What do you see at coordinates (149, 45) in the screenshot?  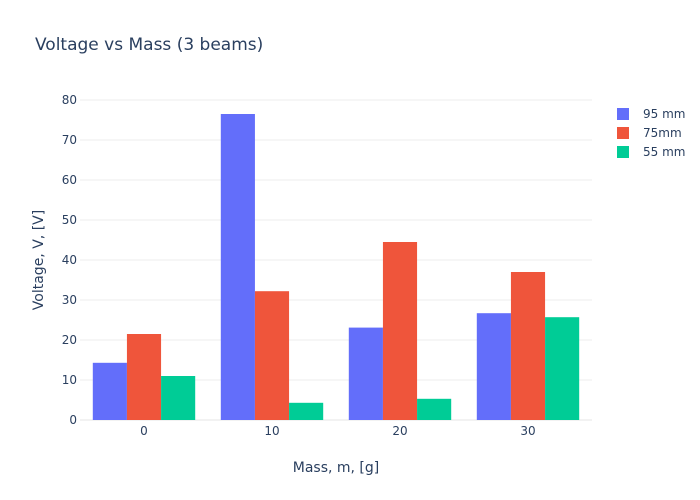 I see `chart-title: Voltage vs Mass (3 beams)` at bounding box center [149, 45].